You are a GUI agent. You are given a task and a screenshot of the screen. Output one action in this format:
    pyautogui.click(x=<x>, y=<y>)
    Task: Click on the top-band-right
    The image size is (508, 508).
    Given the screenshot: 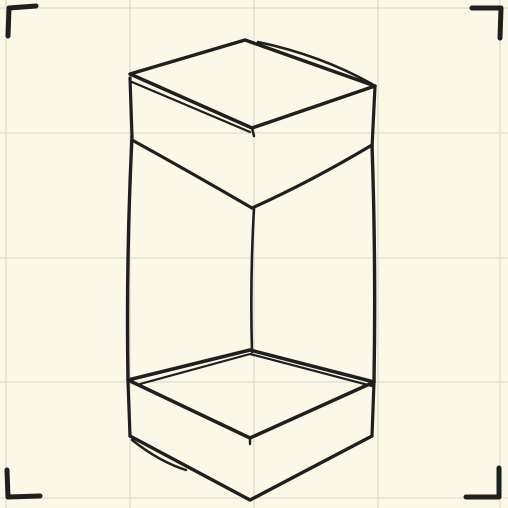 What is the action you would take?
    pyautogui.click(x=373, y=117)
    